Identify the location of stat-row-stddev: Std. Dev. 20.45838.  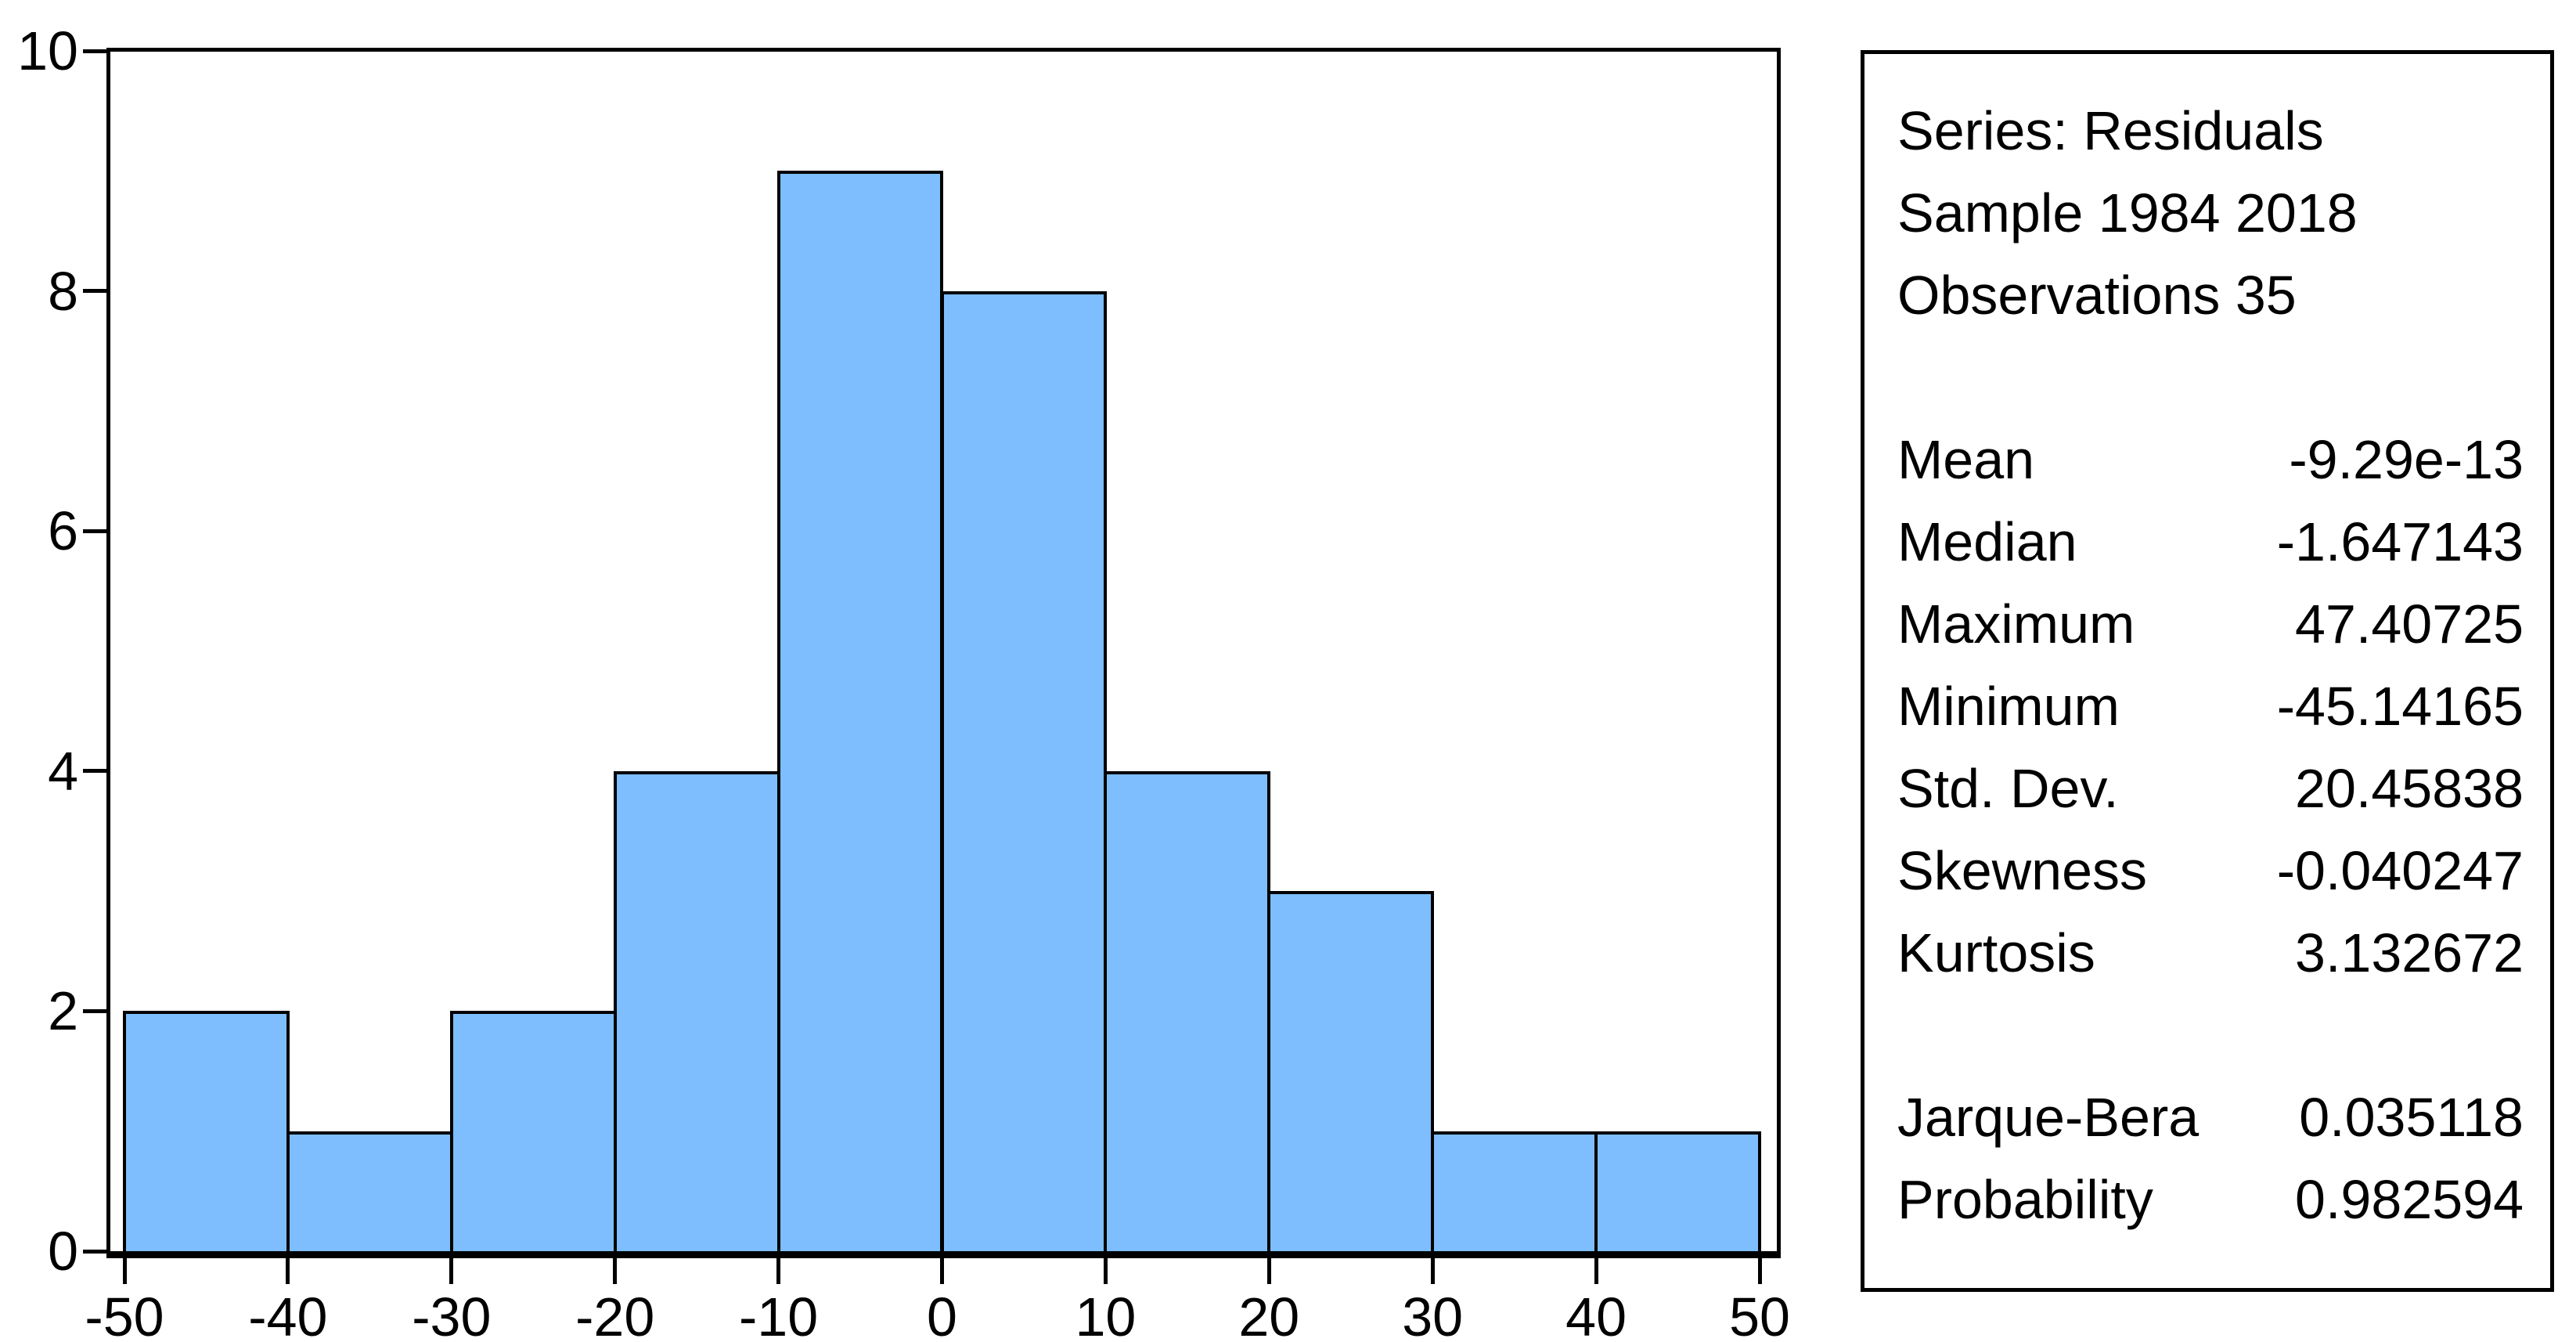
(2210, 789).